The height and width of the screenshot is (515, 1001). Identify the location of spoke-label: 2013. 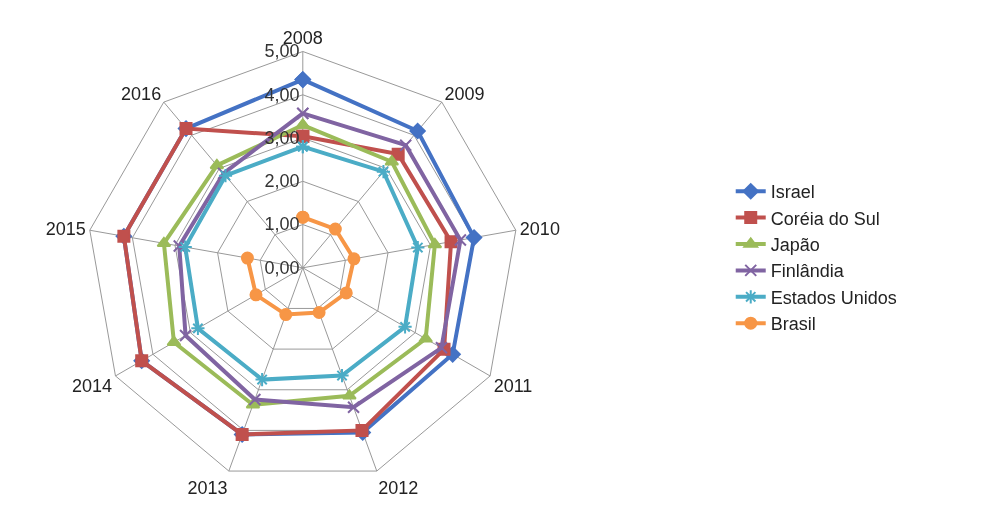
(207, 487).